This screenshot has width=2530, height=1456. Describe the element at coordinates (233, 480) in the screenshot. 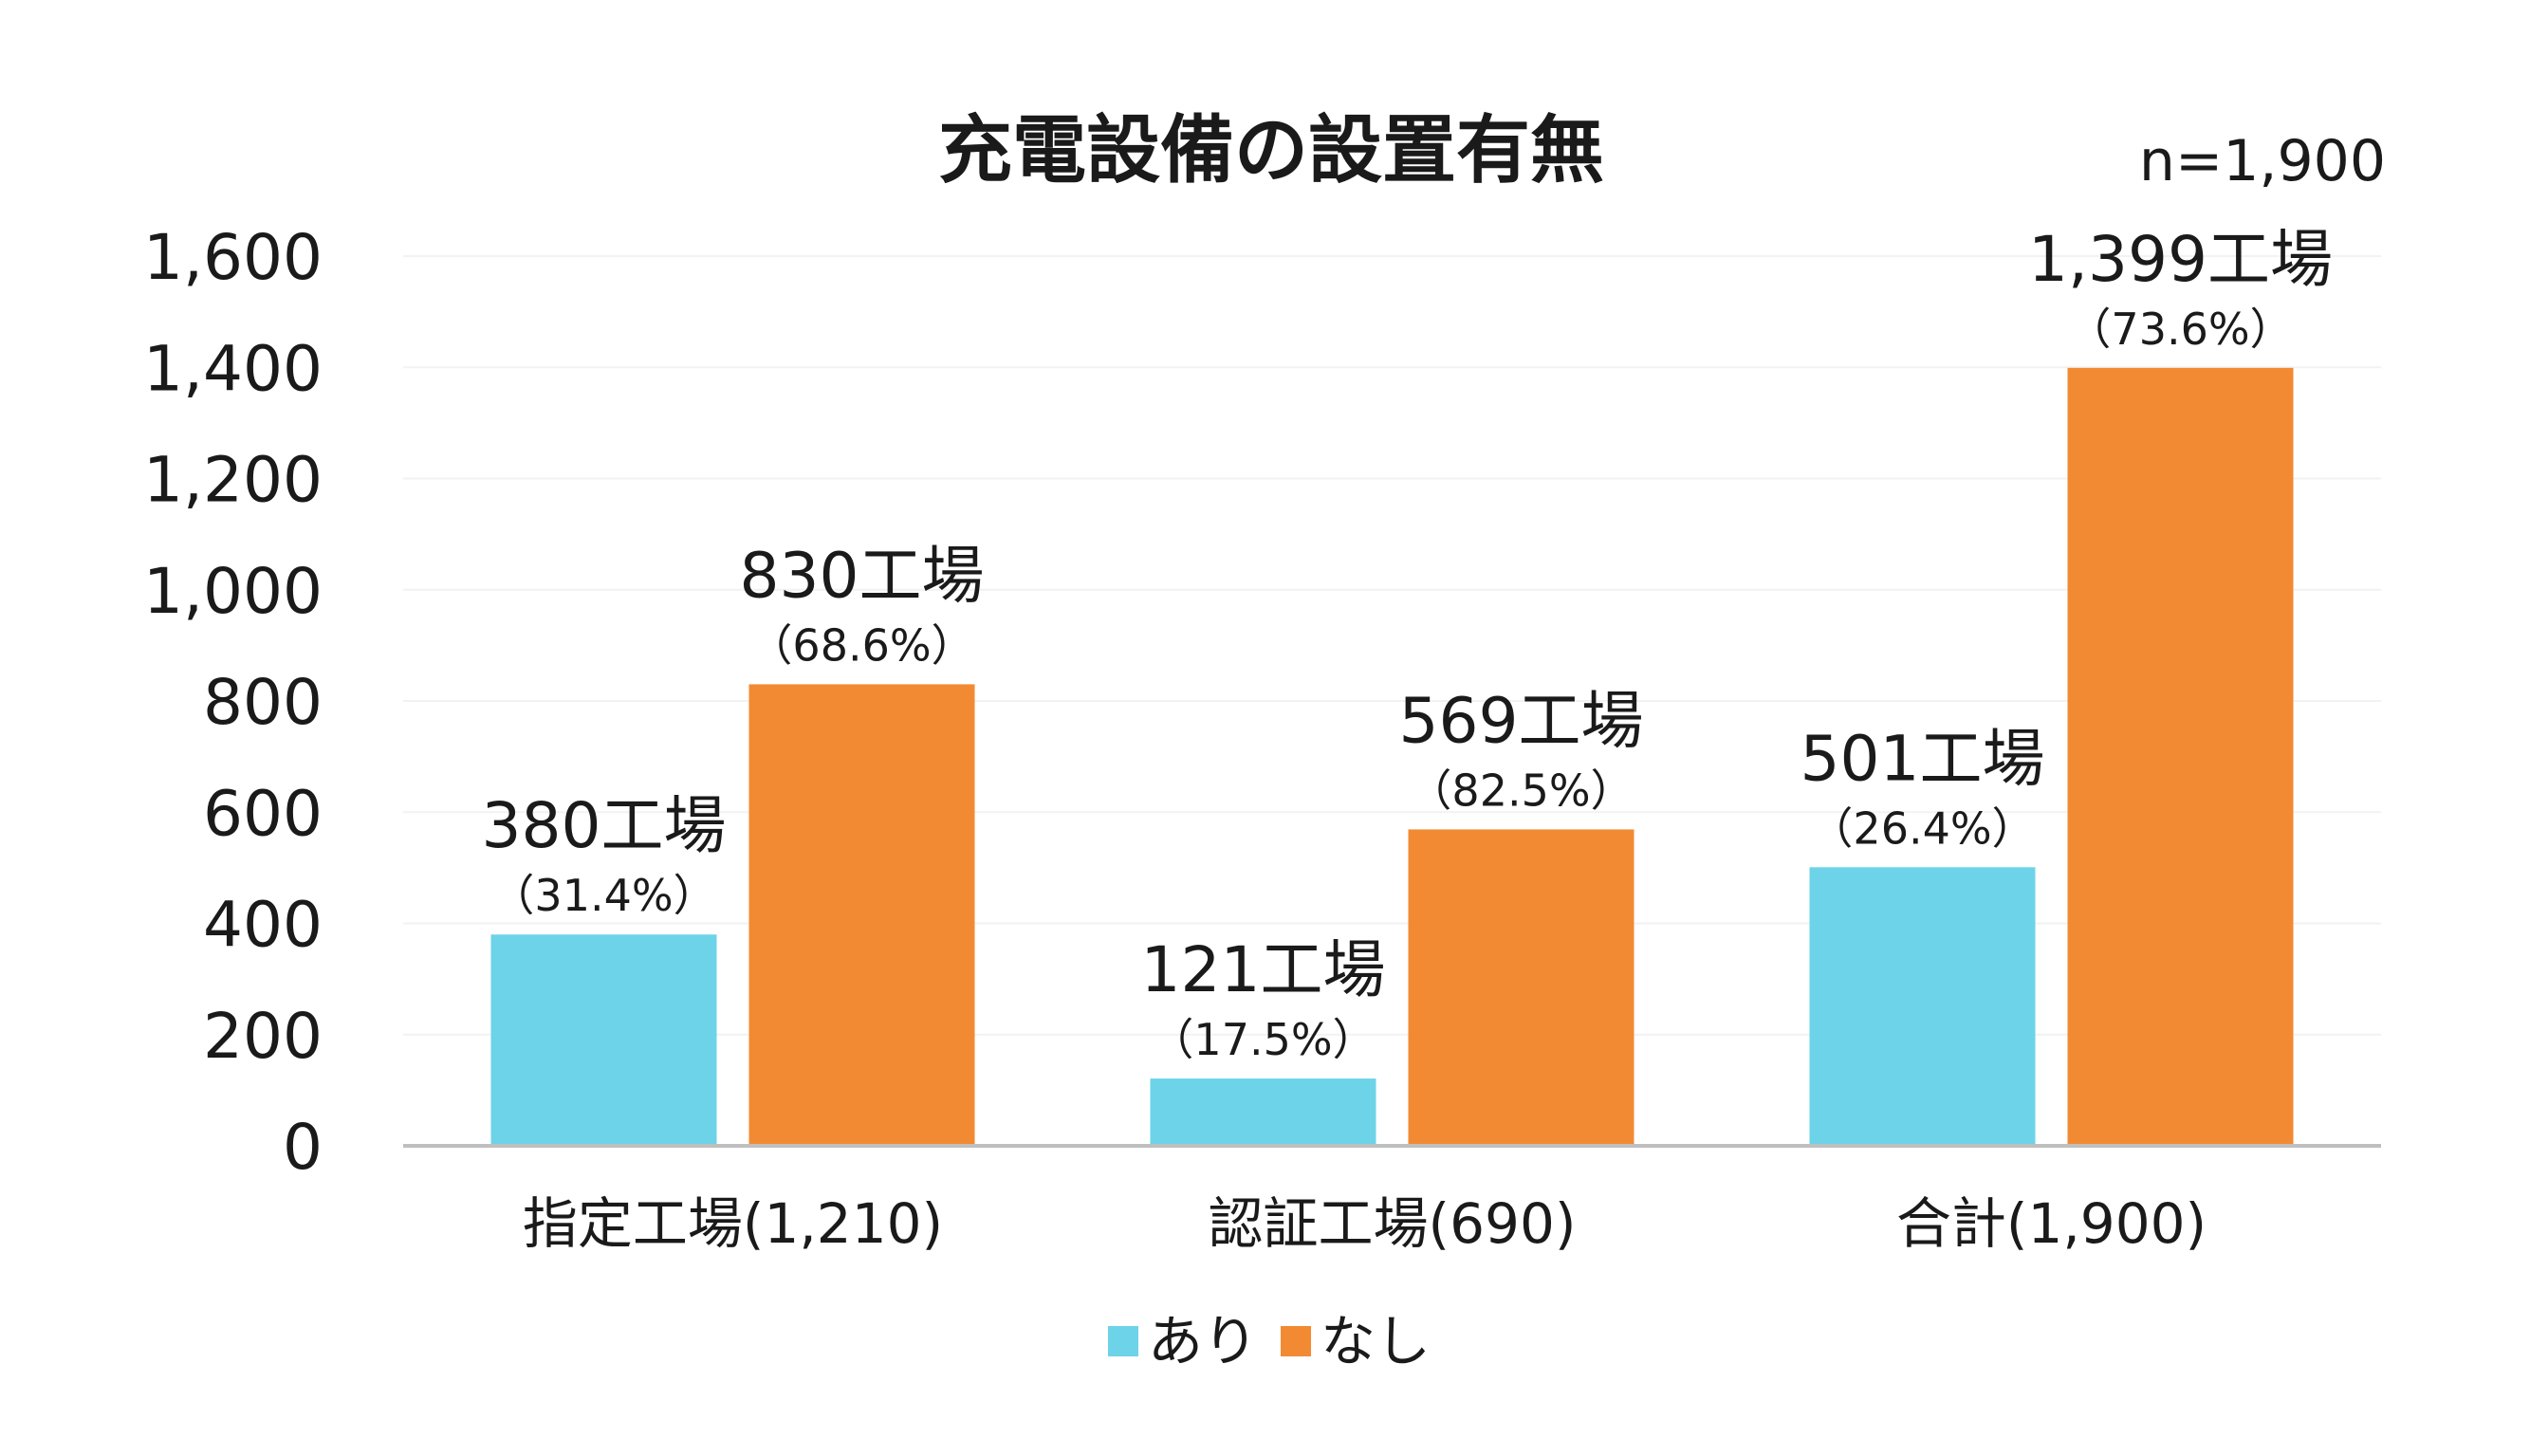

I see `y-tick-label: 1,200` at that location.